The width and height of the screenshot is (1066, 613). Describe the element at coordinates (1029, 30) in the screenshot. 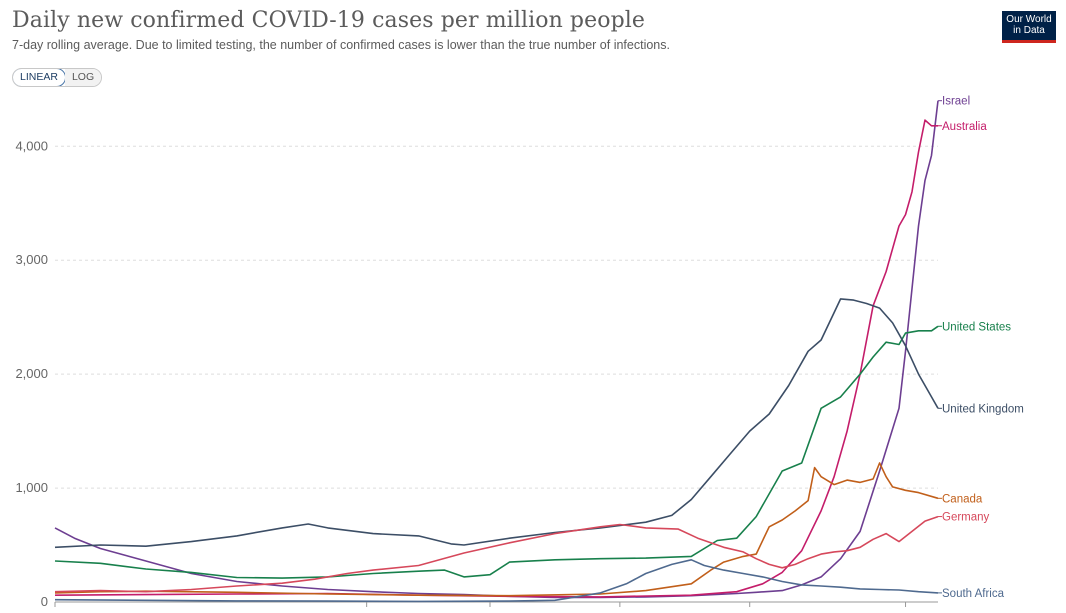

I see `logo-line-2: in Data` at that location.